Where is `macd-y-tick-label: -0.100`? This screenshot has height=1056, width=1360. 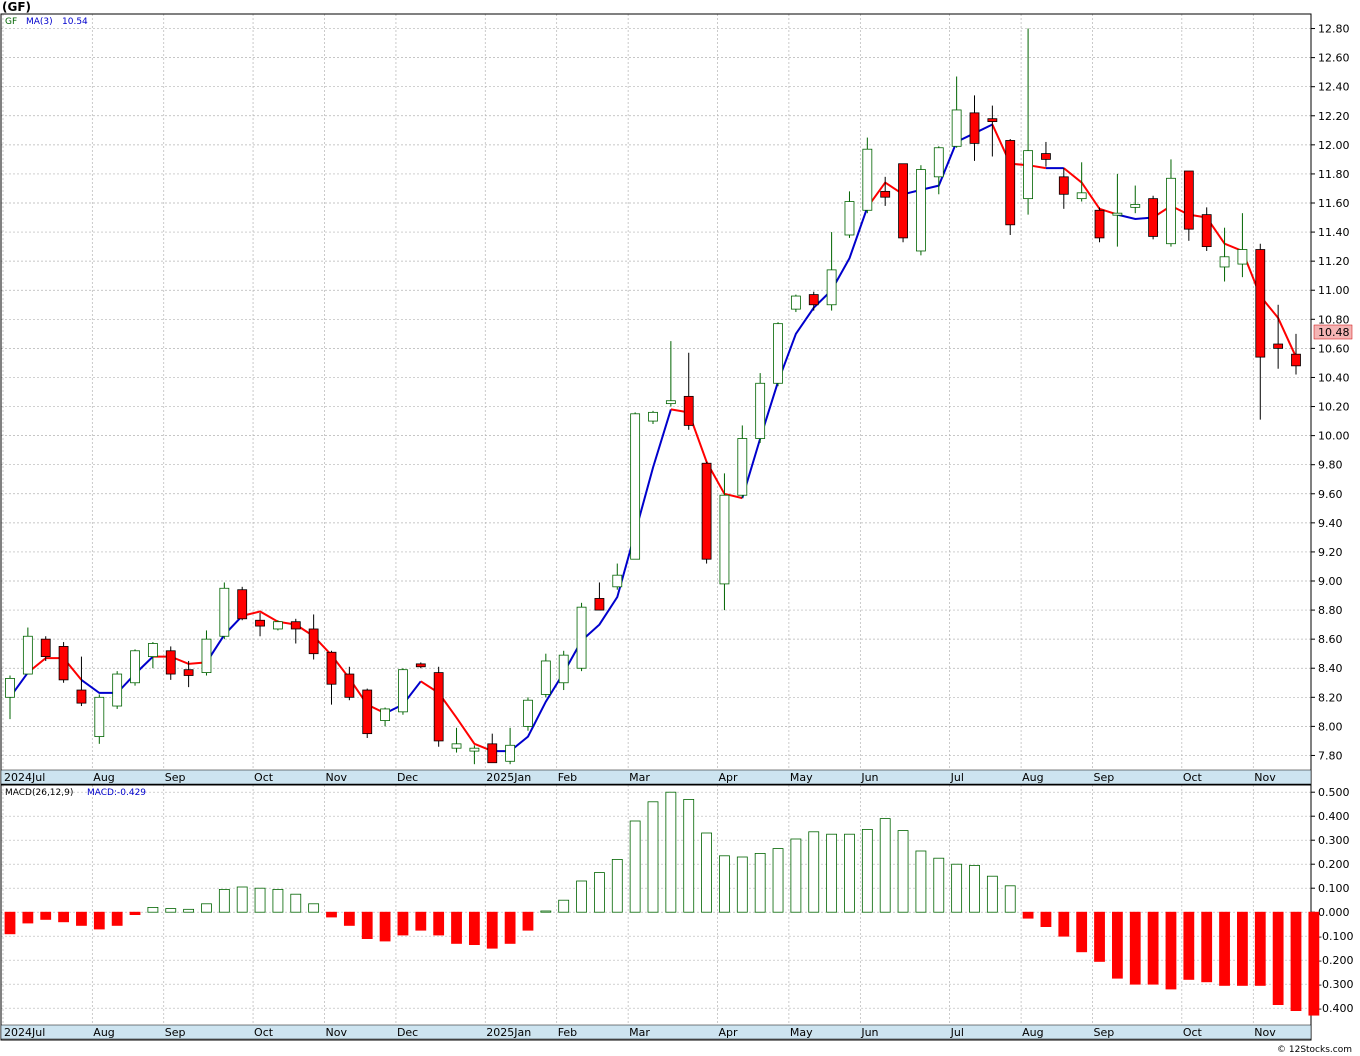 macd-y-tick-label: -0.100 is located at coordinates (1335, 936).